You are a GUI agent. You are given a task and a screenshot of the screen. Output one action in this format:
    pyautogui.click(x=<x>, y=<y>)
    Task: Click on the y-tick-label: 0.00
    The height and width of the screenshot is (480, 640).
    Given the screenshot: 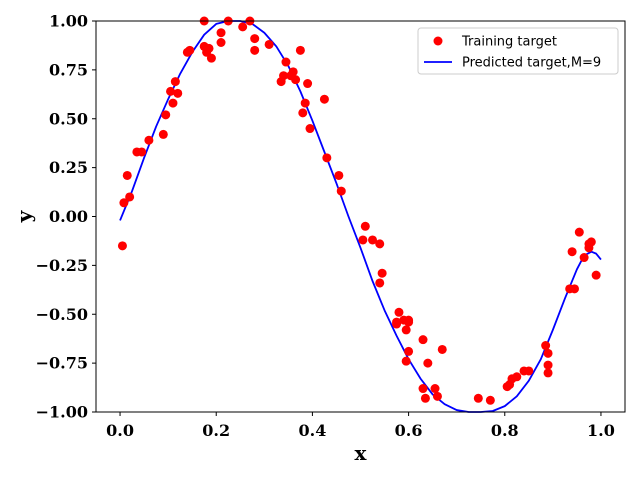 What is the action you would take?
    pyautogui.click(x=68, y=216)
    